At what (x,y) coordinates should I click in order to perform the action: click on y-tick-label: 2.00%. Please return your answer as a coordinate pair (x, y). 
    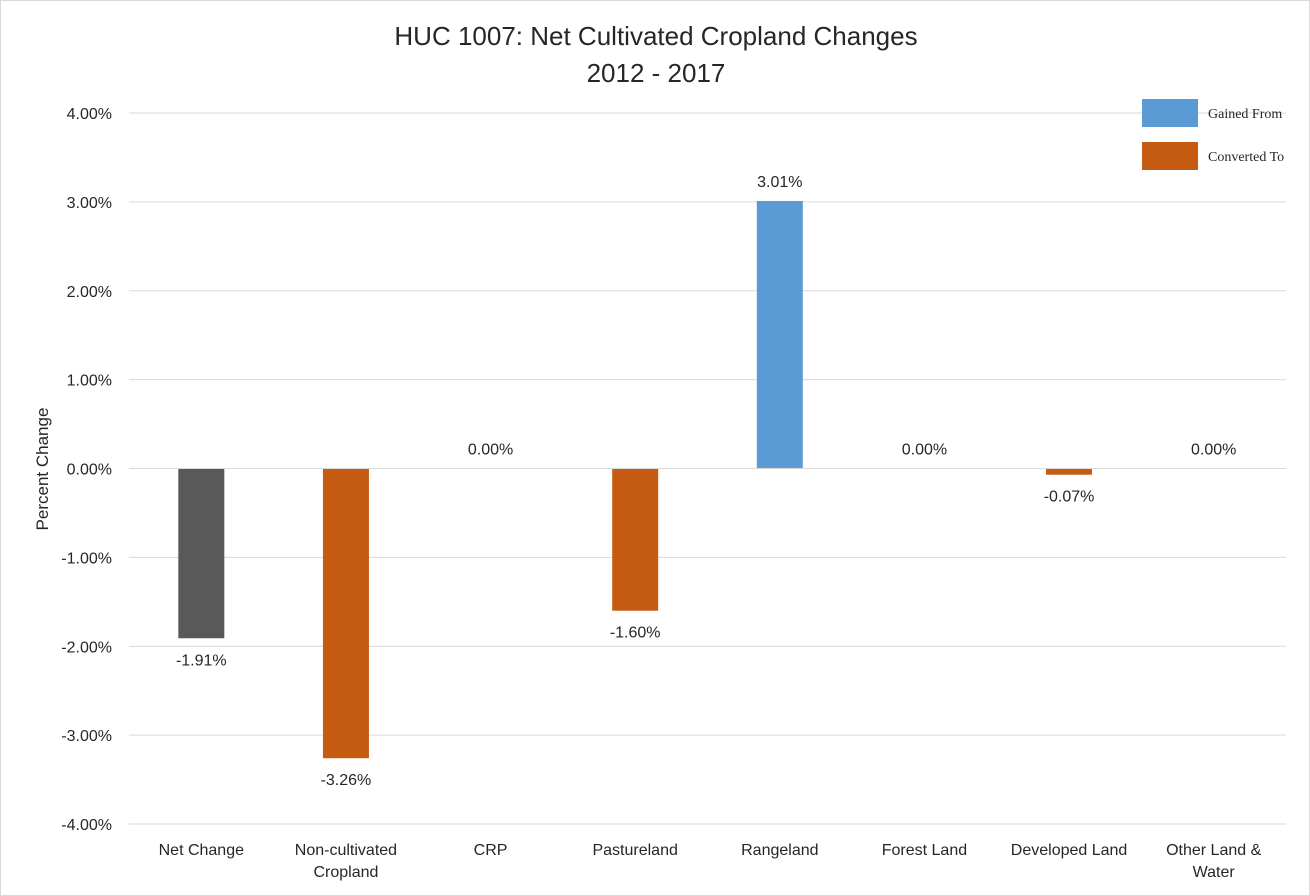
    Looking at the image, I should click on (89, 292).